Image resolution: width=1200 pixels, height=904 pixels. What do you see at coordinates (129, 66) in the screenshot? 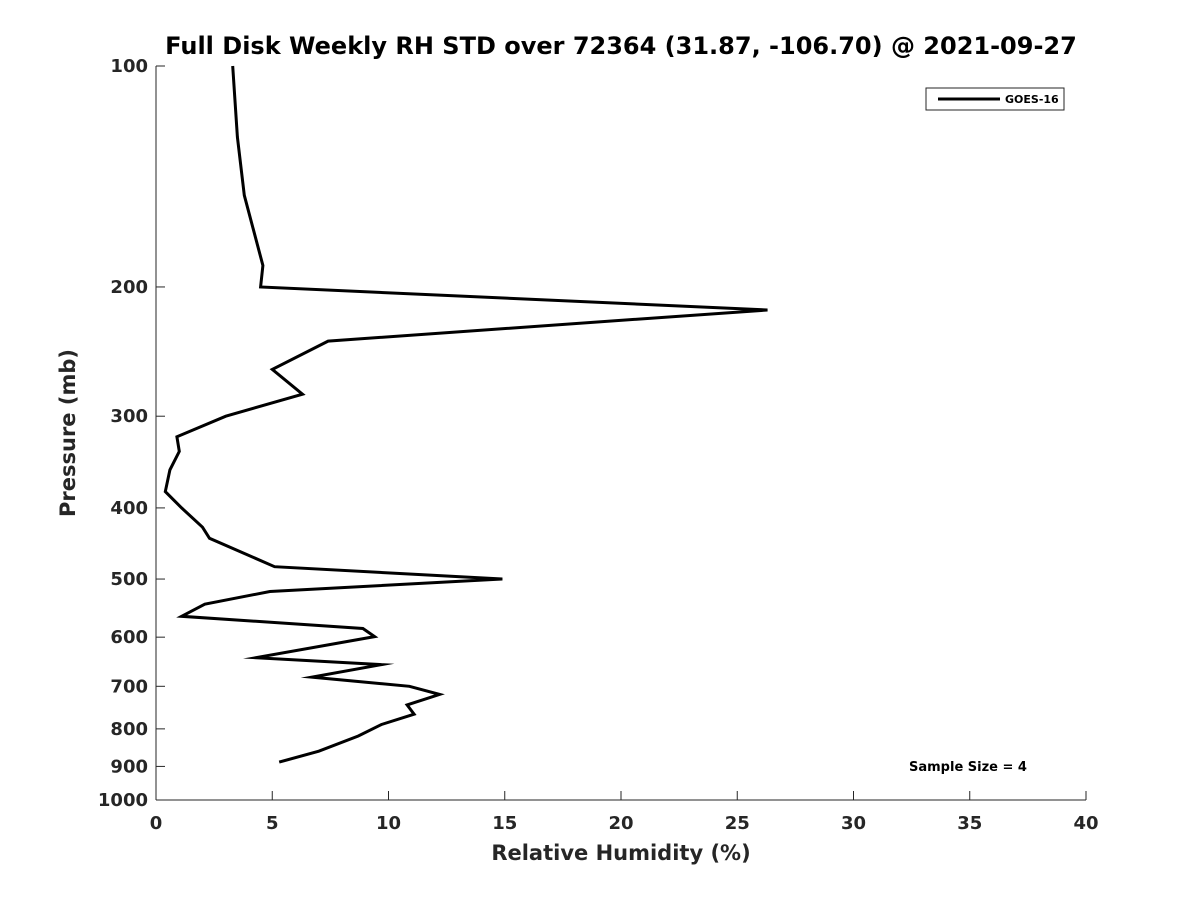
I see `y-tick-label: 100` at bounding box center [129, 66].